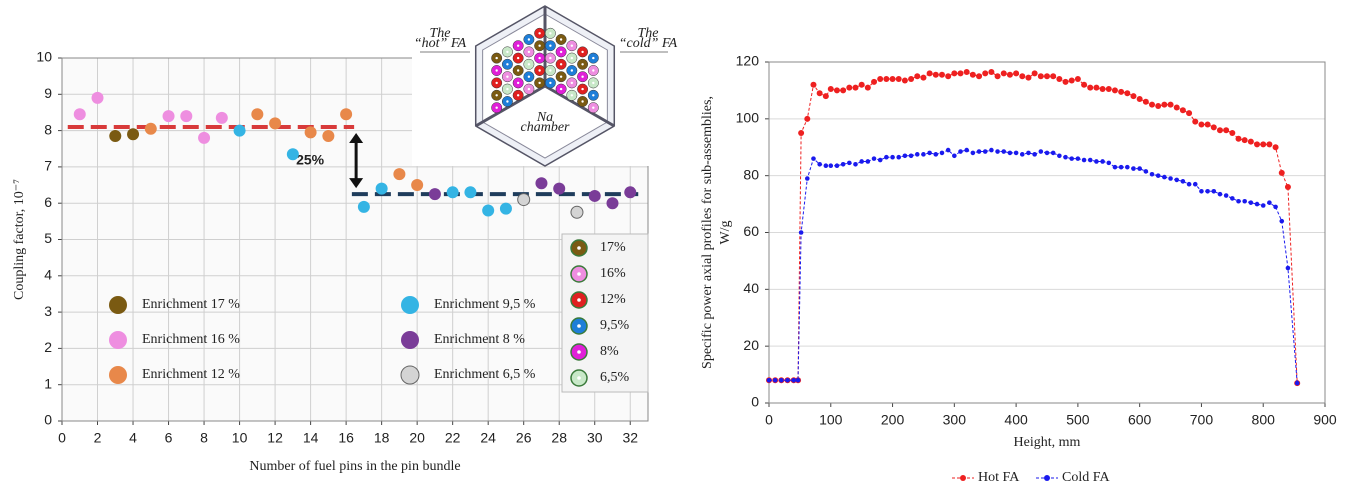 The image size is (1367, 486). Describe the element at coordinates (613, 247) in the screenshot. I see `pin-legend-label: 17%` at that location.